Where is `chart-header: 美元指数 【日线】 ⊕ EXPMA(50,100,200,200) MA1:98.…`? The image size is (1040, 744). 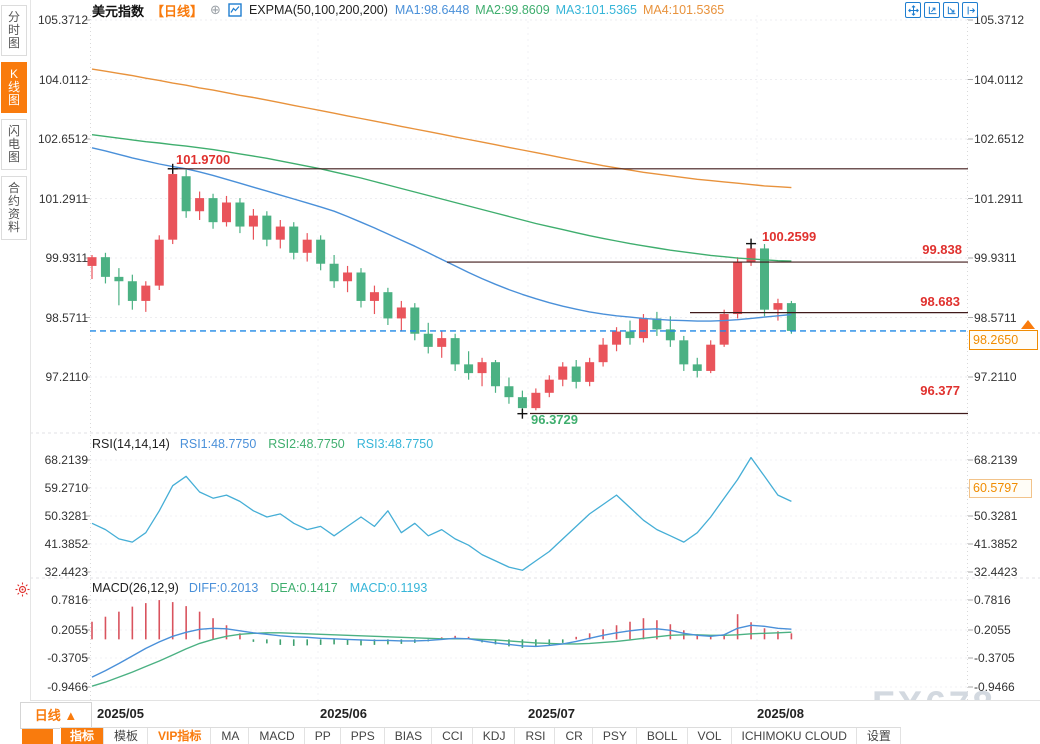
chart-header: 美元指数 【日线】 ⊕ EXPMA(50,100,200,200) MA1:98.… is located at coordinates (411, 10).